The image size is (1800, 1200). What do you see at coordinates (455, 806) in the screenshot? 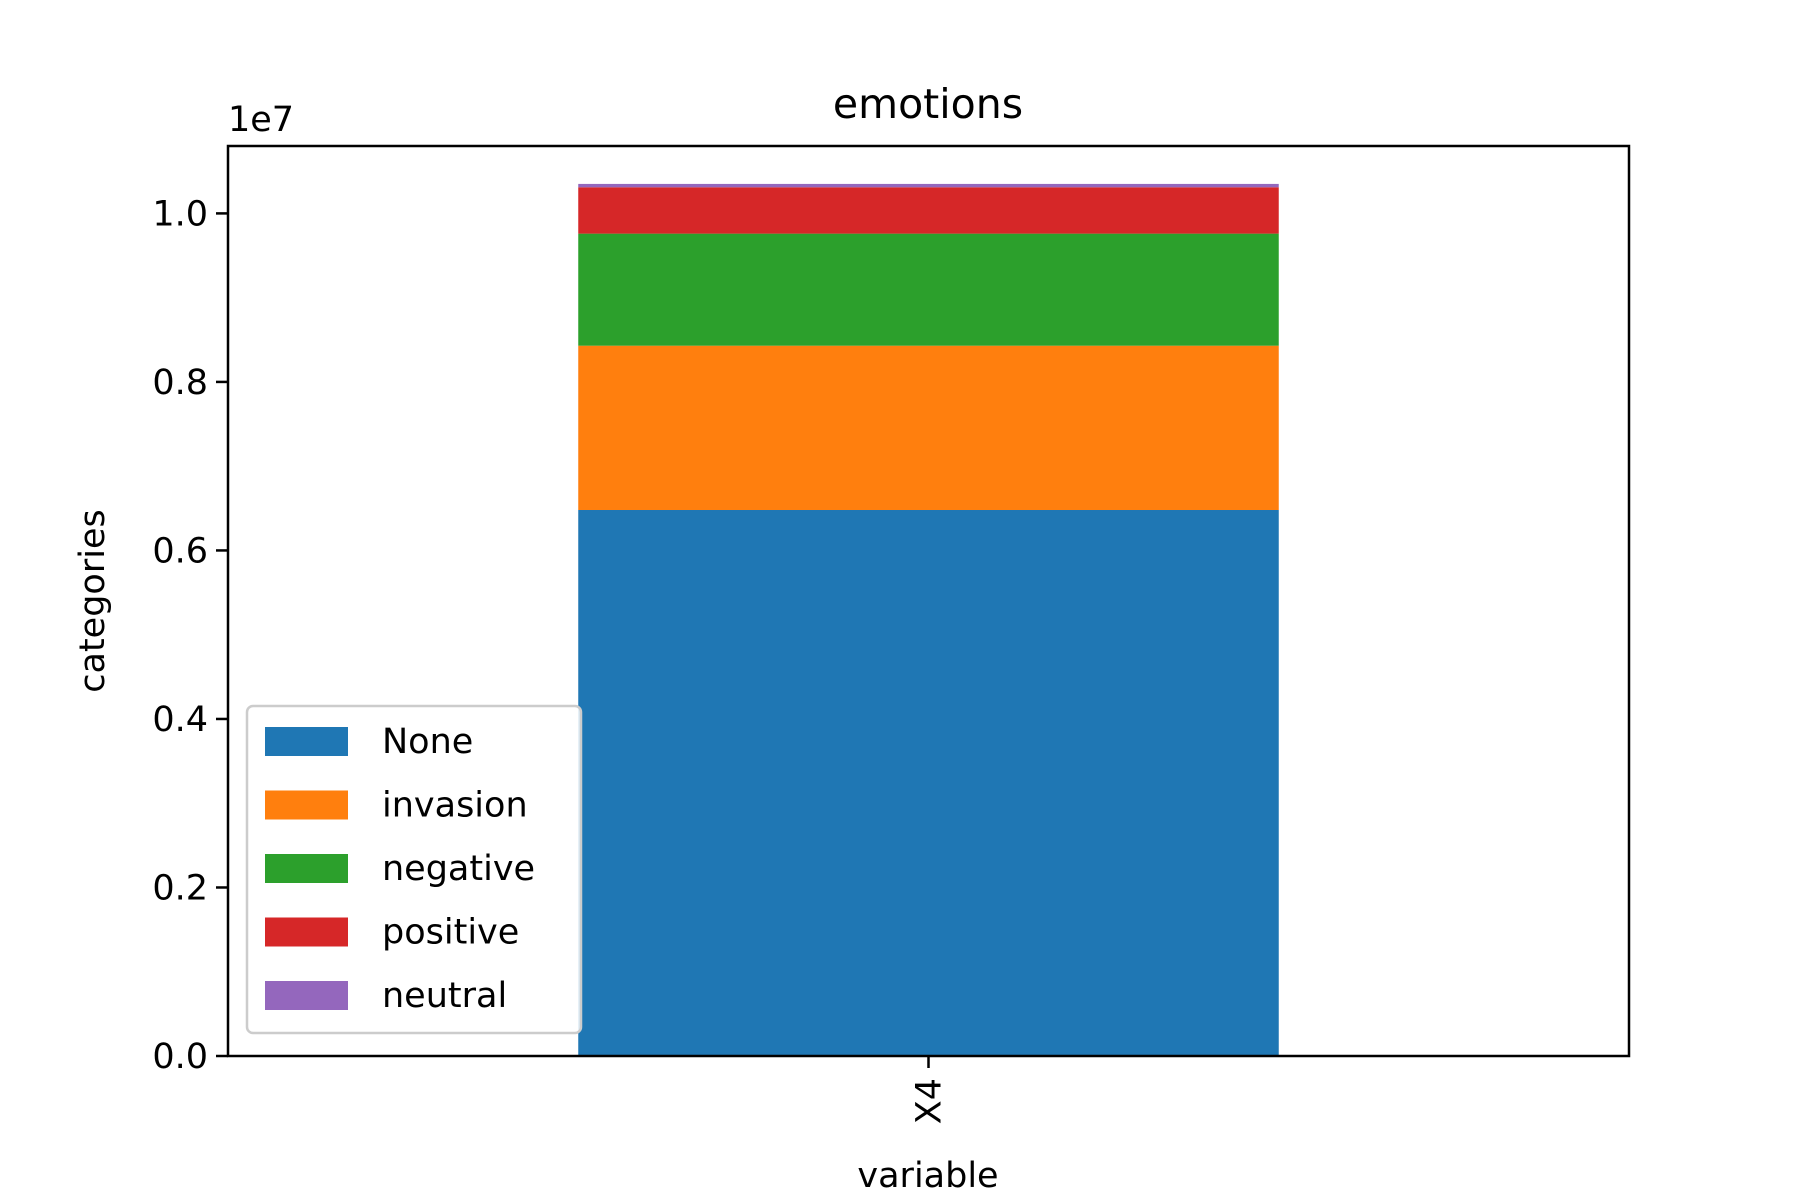
I see `legend-label-invasion: invasion` at bounding box center [455, 806].